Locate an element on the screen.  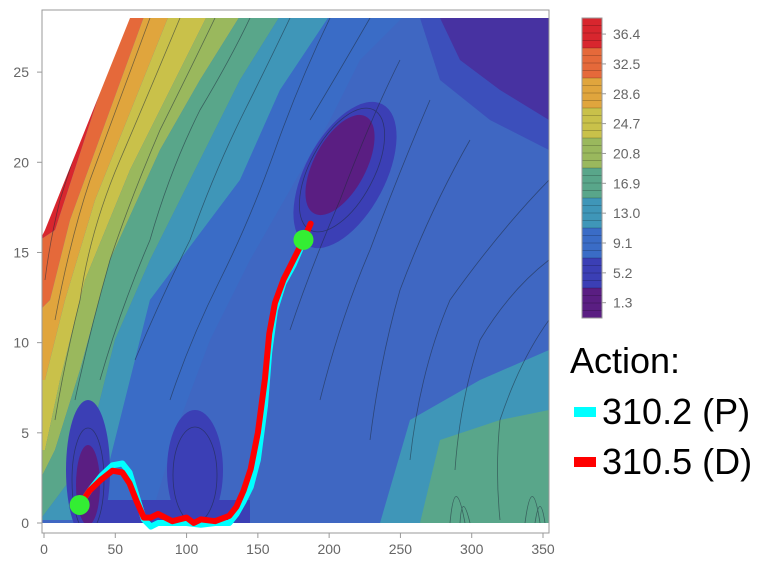
legend-swatch-p is located at coordinates (585, 412).